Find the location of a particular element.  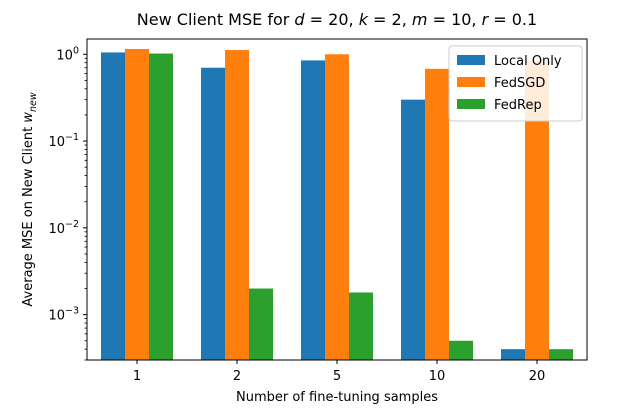

legend-swatch-local-only is located at coordinates (471, 60).